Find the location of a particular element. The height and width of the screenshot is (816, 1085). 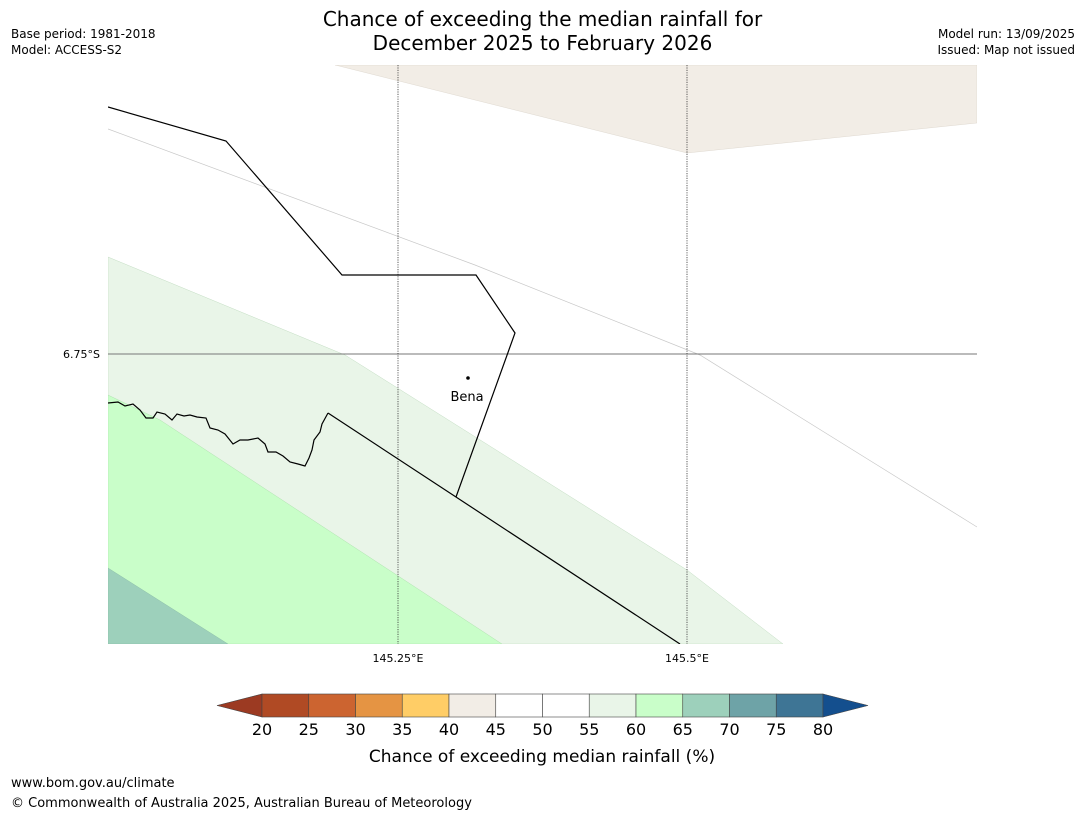

legend-extend-low is located at coordinates (239, 705).